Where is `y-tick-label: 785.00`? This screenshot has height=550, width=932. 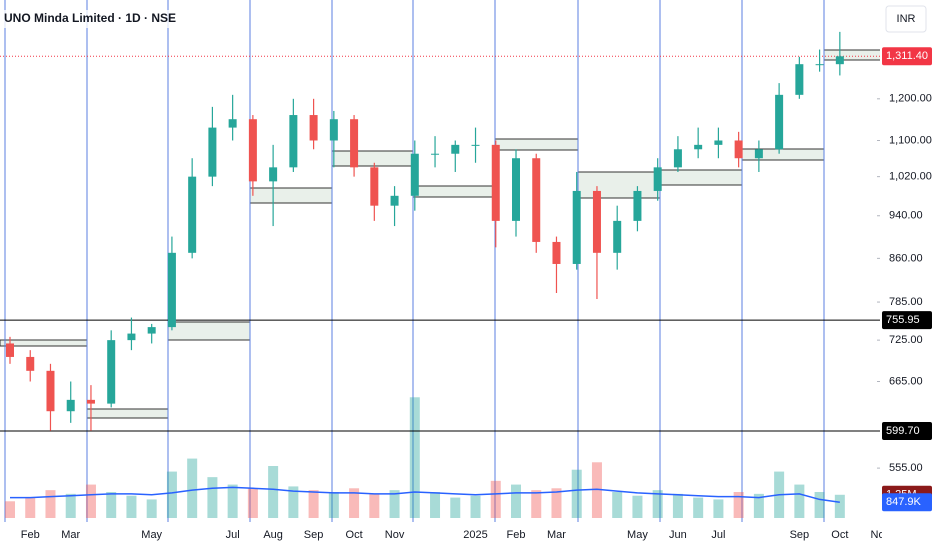 y-tick-label: 785.00 is located at coordinates (906, 302).